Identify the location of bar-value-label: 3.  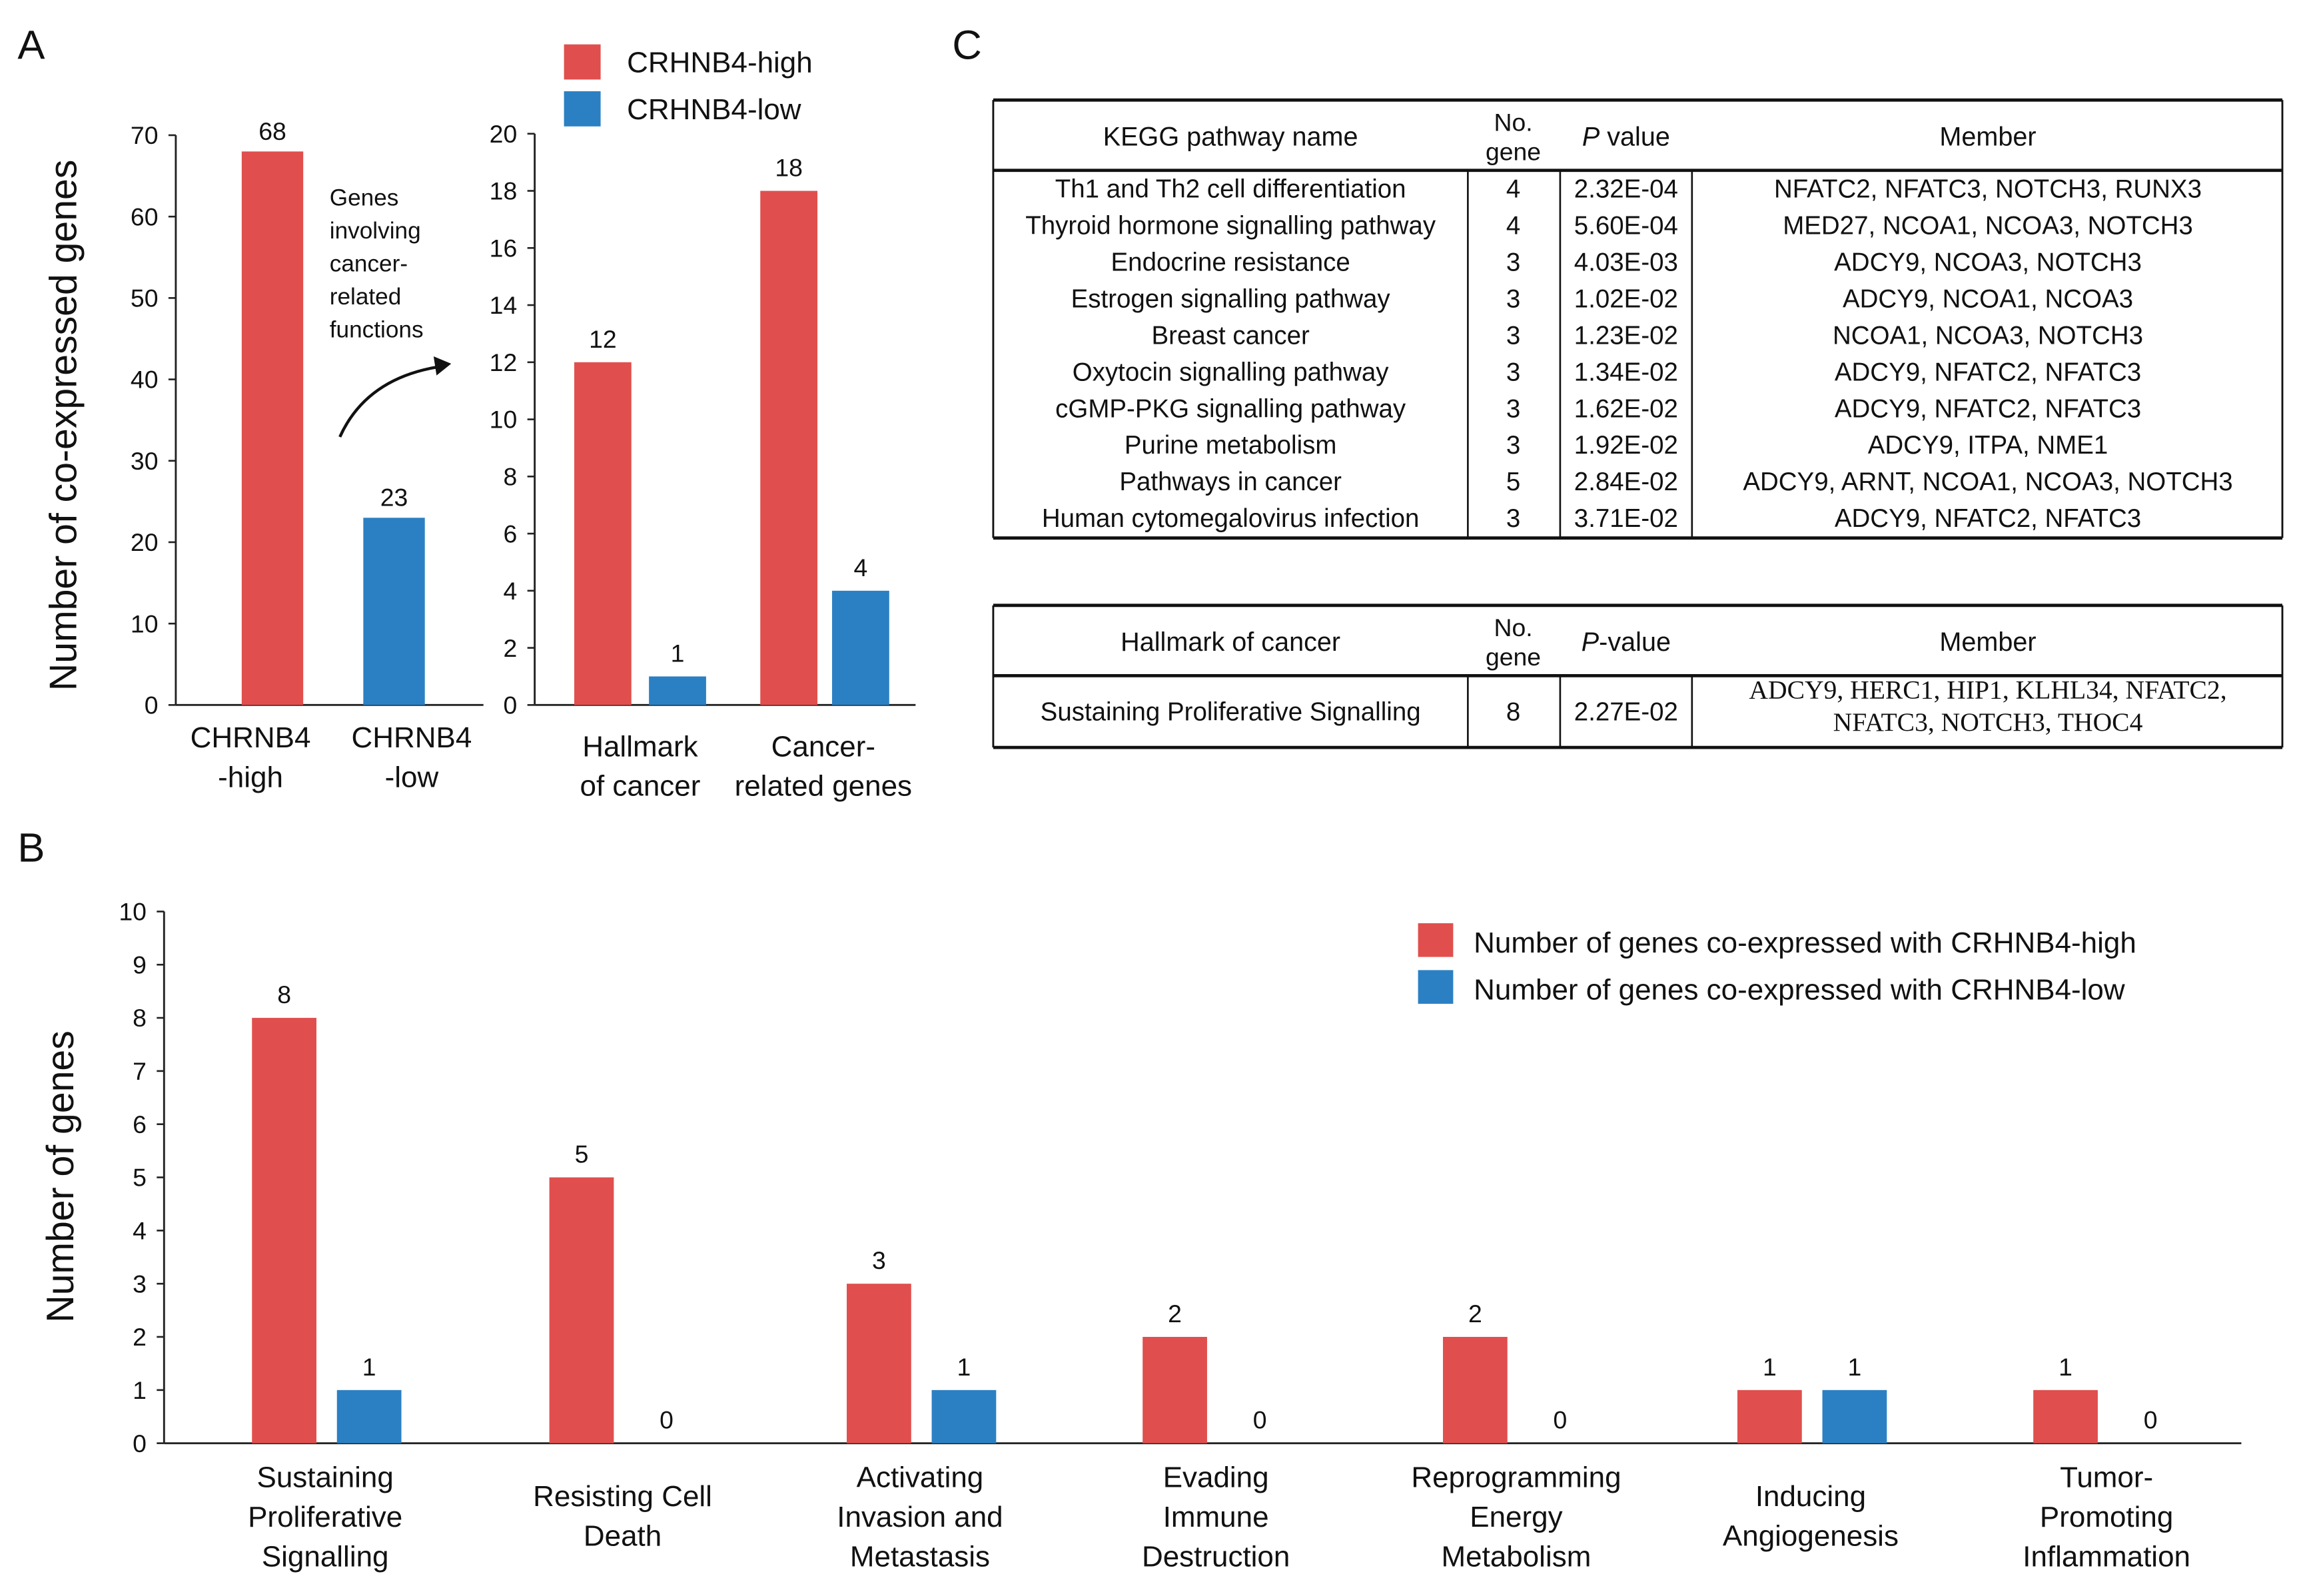
(879, 1260).